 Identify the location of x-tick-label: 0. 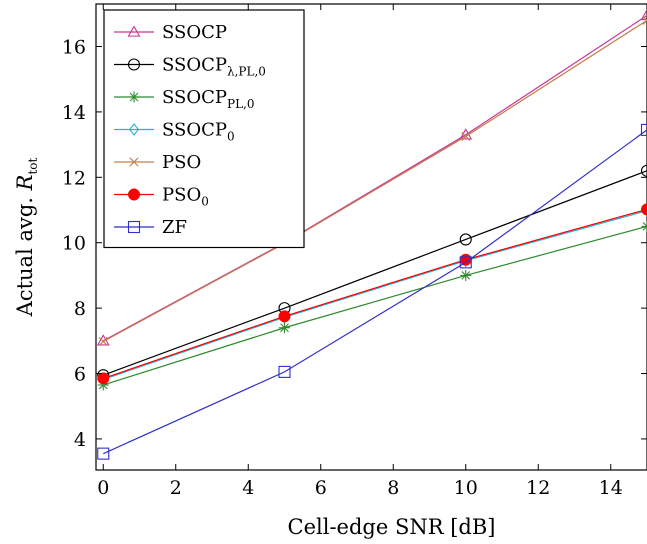
(103, 488).